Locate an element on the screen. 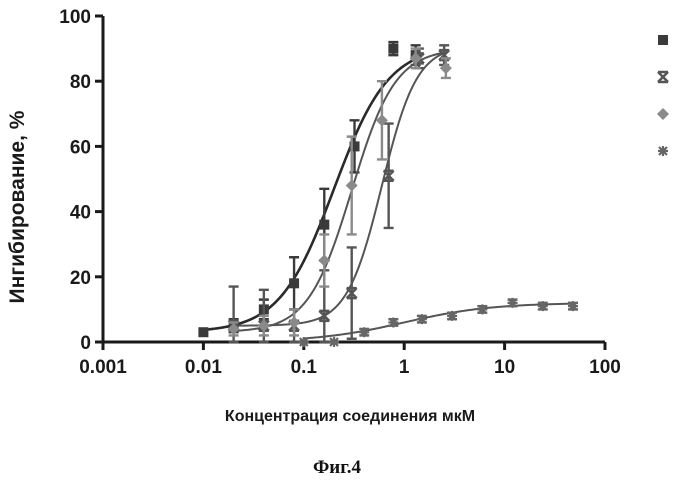 The width and height of the screenshot is (676, 500). fit-curve is located at coordinates (438, 321).